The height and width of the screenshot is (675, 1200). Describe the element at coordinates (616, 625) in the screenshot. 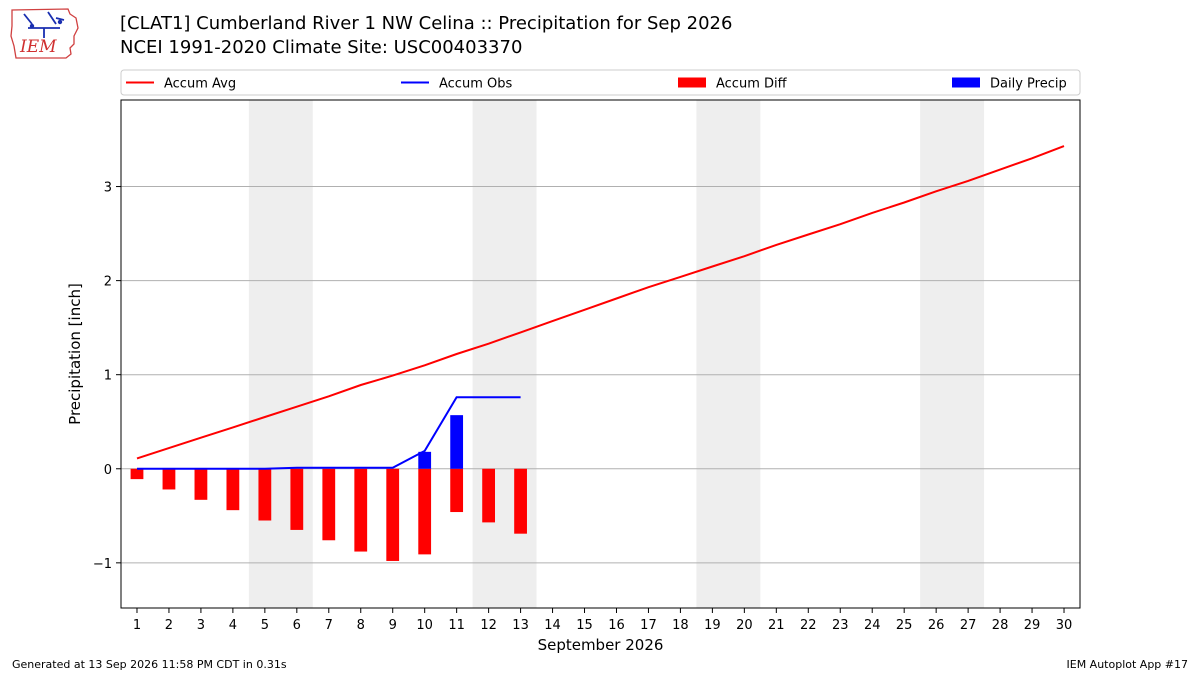

I see `x-tick-label: 16` at that location.